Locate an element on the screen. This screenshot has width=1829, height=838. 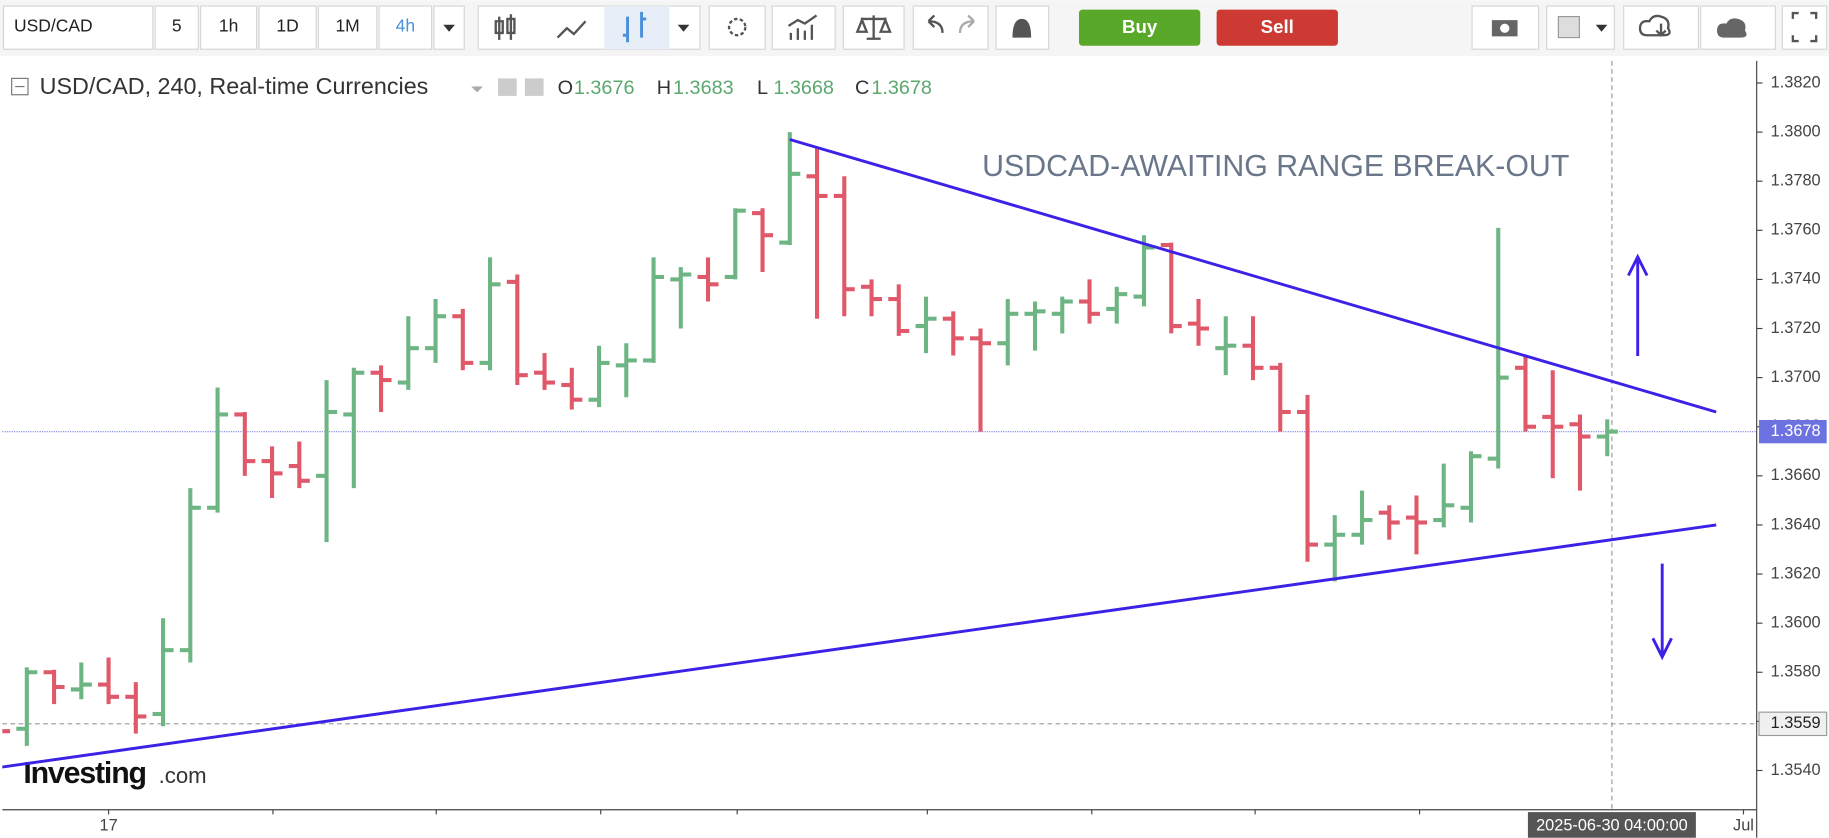
redo-icon is located at coordinates (966, 23).